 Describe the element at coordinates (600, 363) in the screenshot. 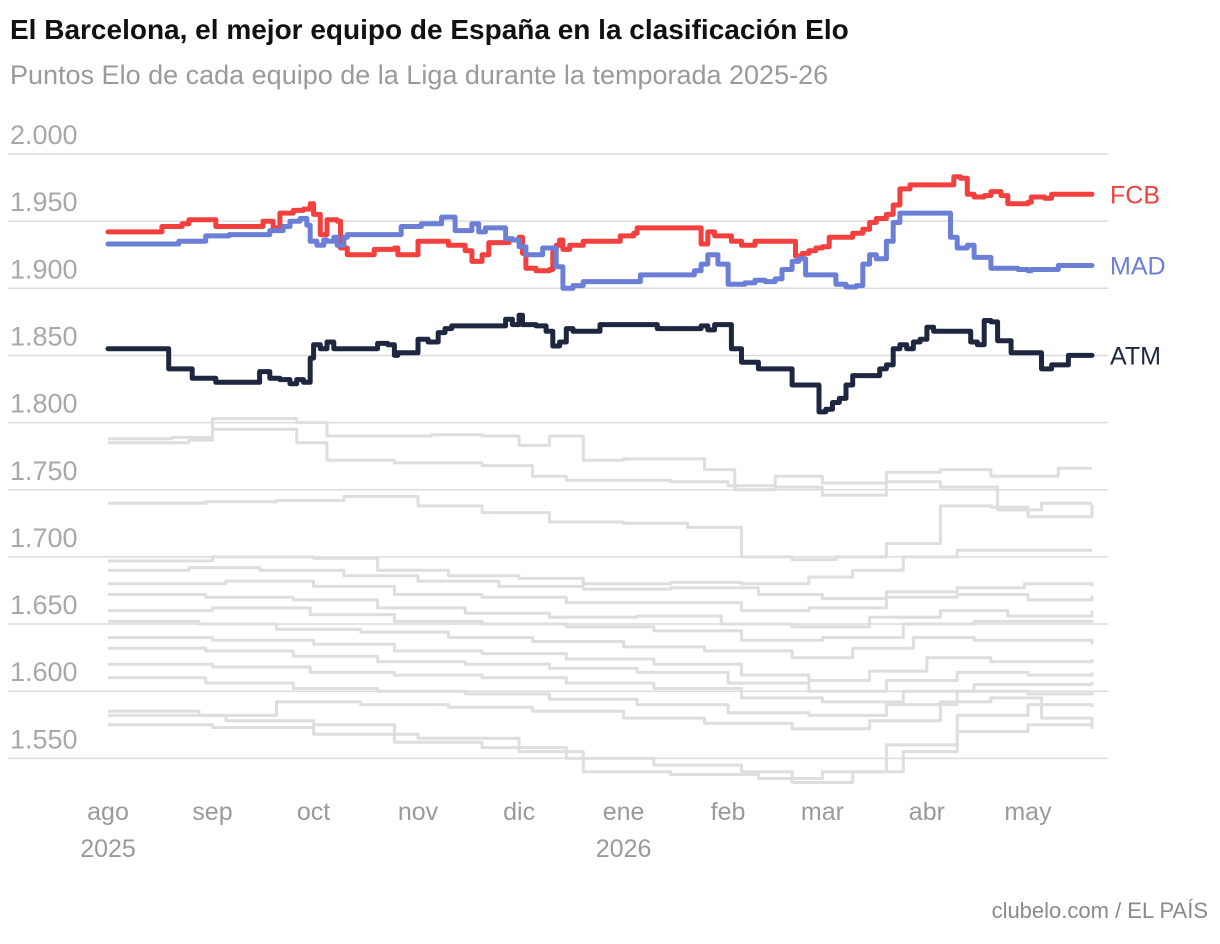

I see `series-line-atm` at that location.